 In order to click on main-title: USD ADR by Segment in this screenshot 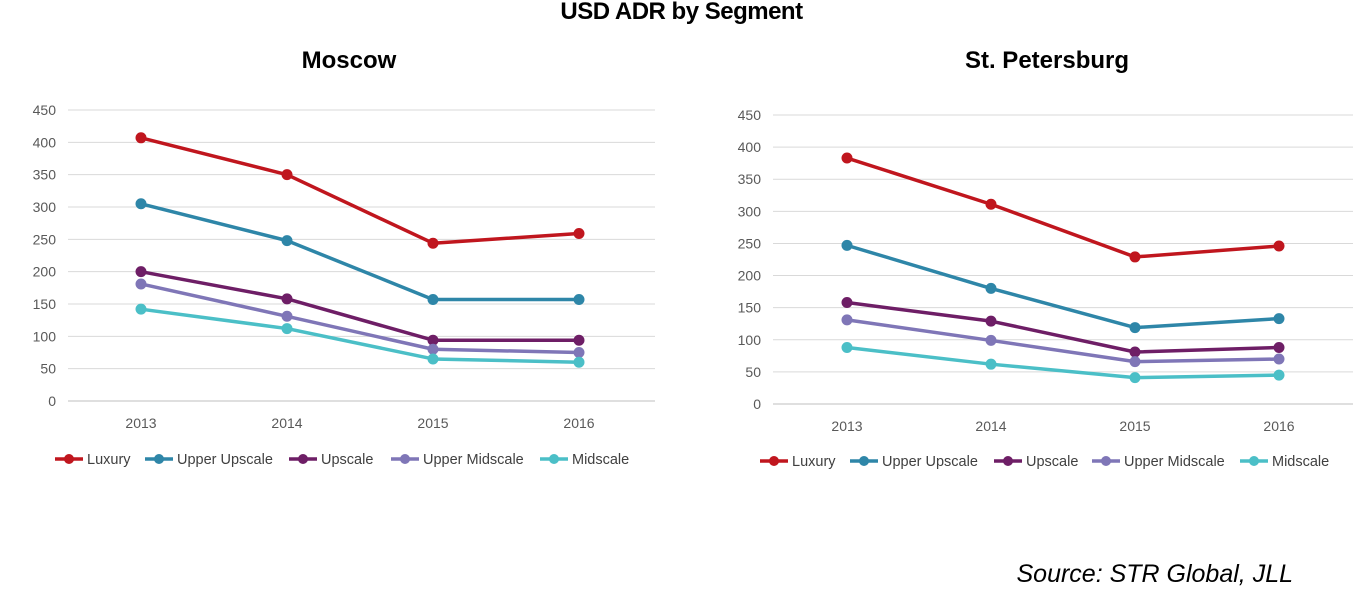, I will do `click(681, 12)`.